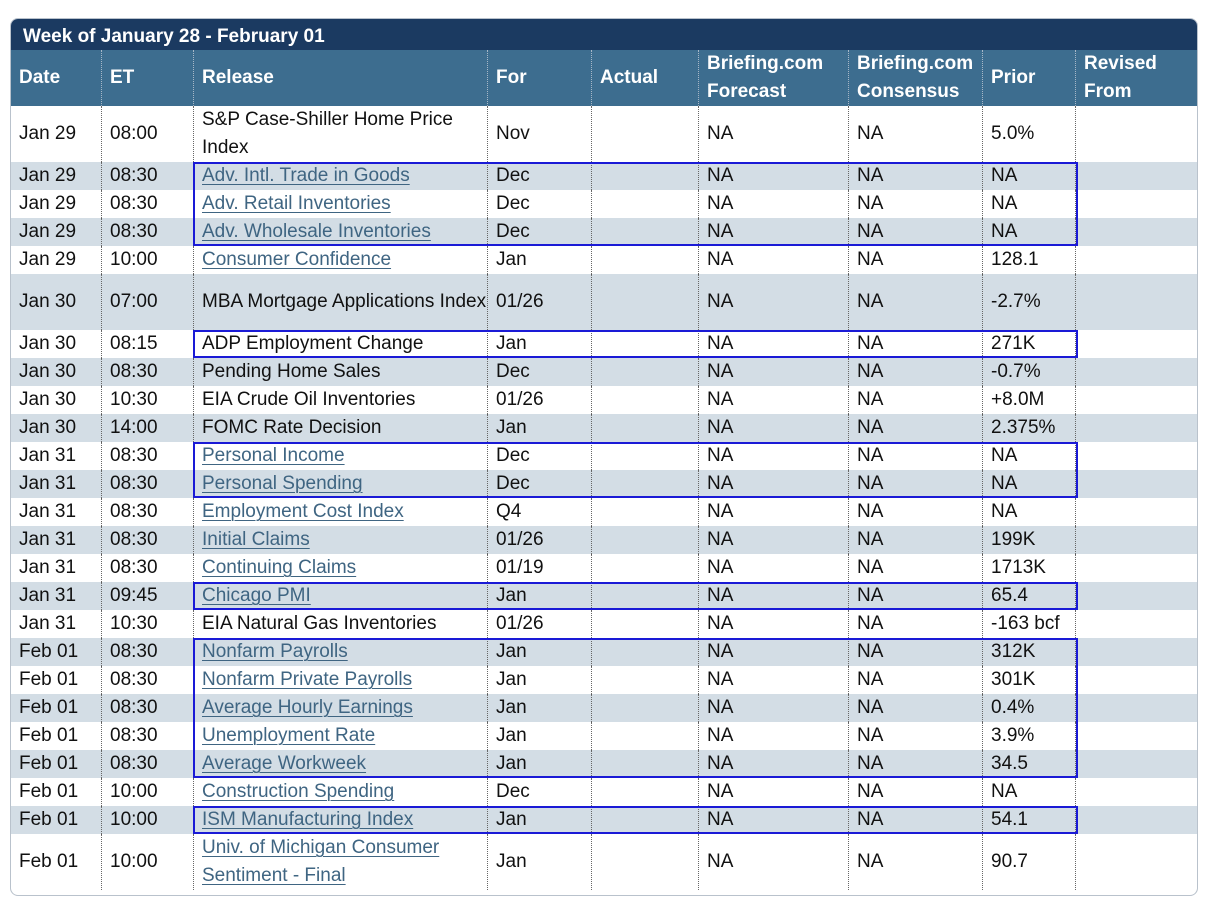 Image resolution: width=1224 pixels, height=911 pixels. Describe the element at coordinates (340, 302) in the screenshot. I see `cell-release: MBA Mortgage Applications Index` at that location.